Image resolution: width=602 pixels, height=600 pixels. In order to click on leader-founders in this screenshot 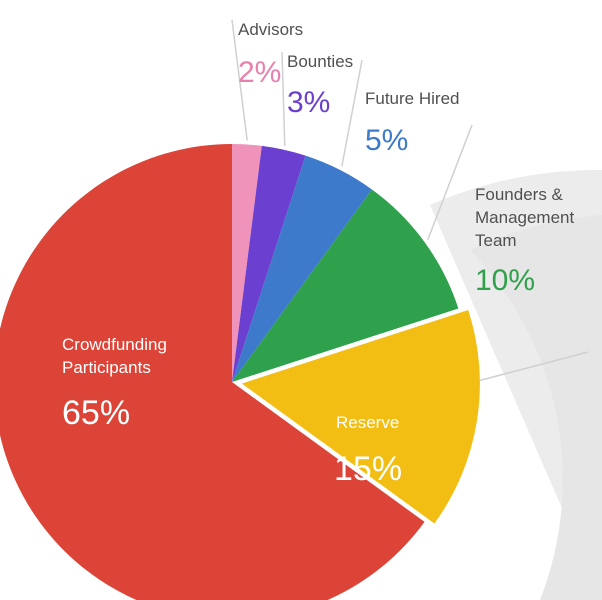, I will do `click(450, 182)`.